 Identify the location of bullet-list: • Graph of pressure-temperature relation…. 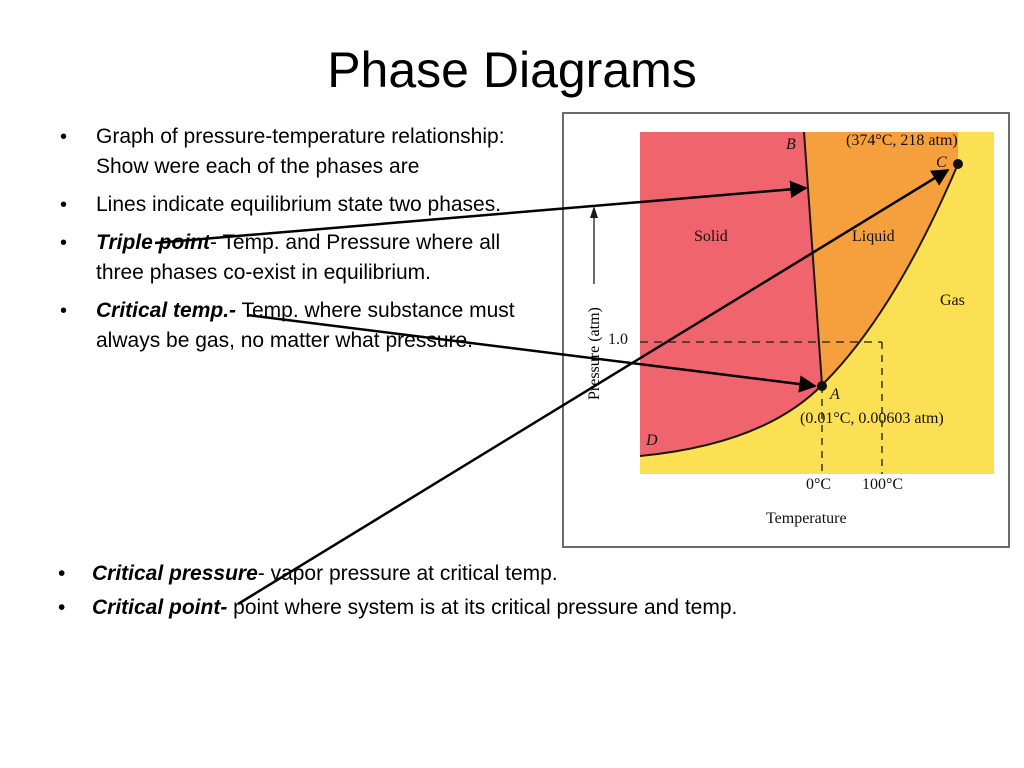
(295, 243).